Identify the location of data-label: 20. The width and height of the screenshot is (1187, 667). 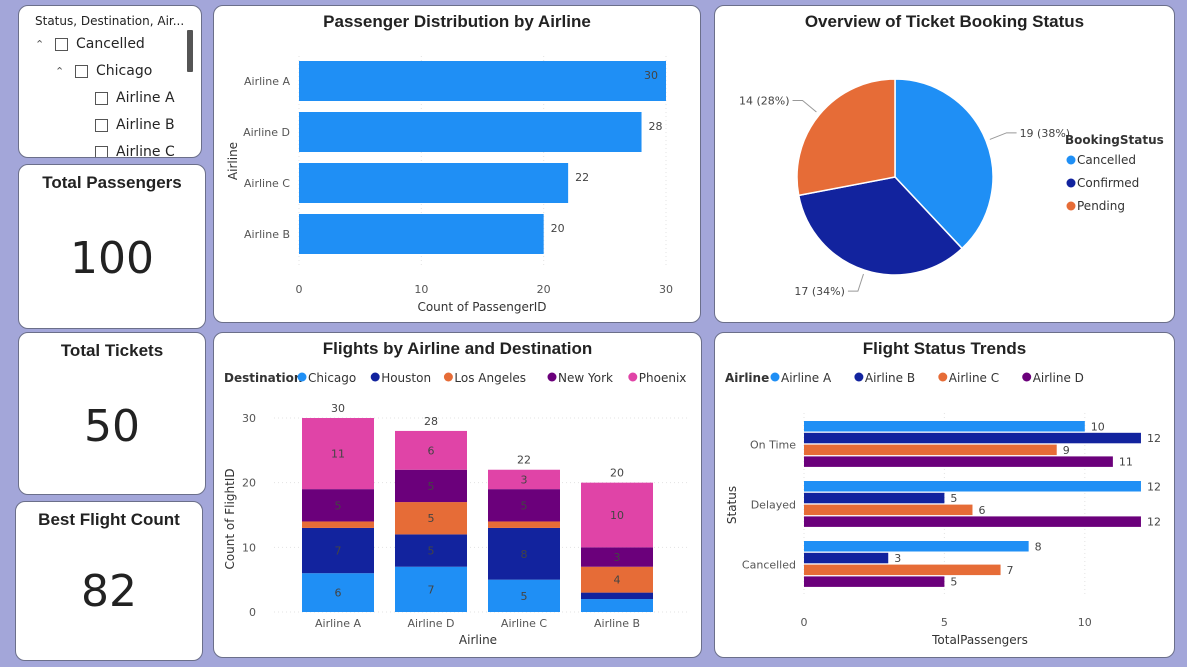
(558, 228).